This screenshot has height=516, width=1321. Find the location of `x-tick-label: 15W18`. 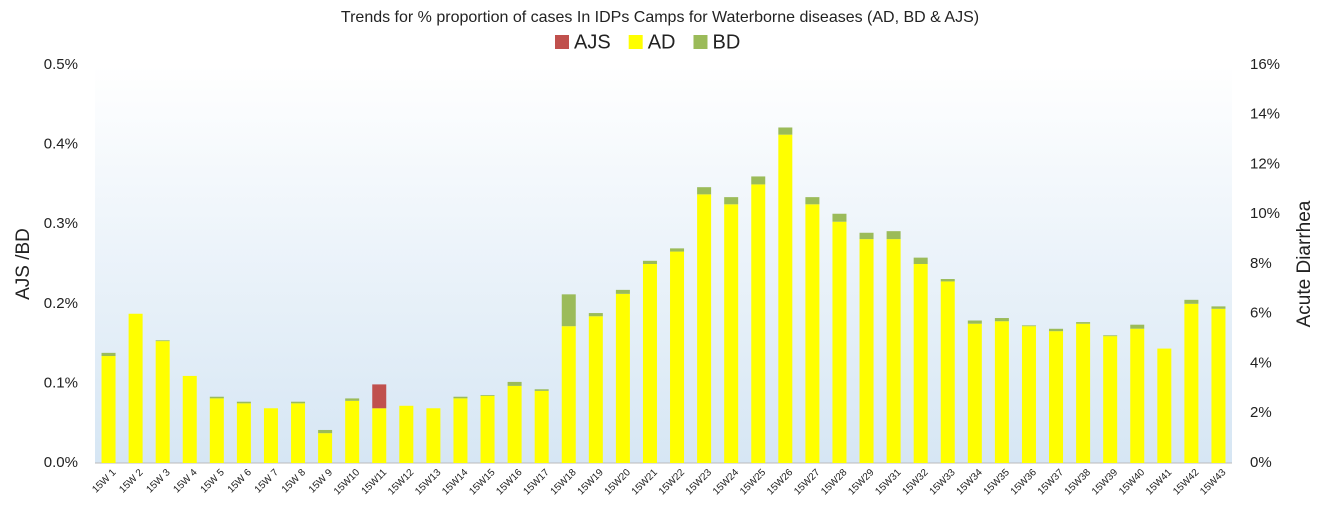

x-tick-label: 15W18 is located at coordinates (564, 482).